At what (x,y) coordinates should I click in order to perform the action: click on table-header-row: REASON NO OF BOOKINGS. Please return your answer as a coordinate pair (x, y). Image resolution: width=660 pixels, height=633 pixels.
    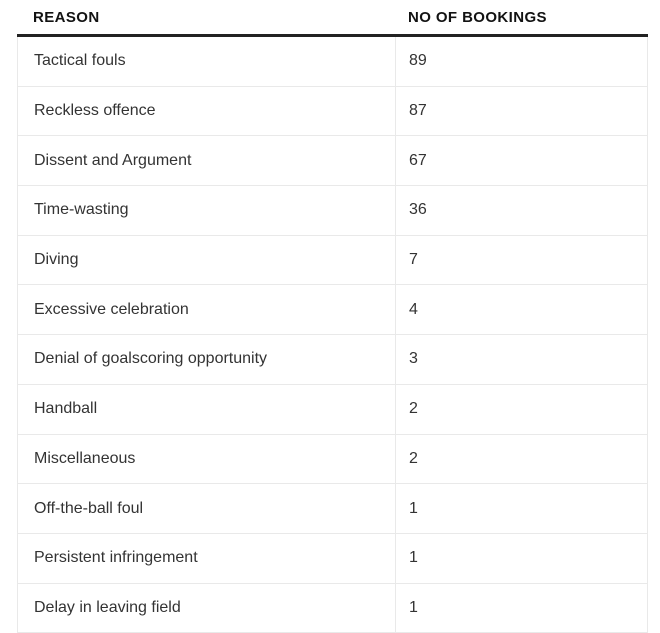
    Looking at the image, I should click on (332, 17).